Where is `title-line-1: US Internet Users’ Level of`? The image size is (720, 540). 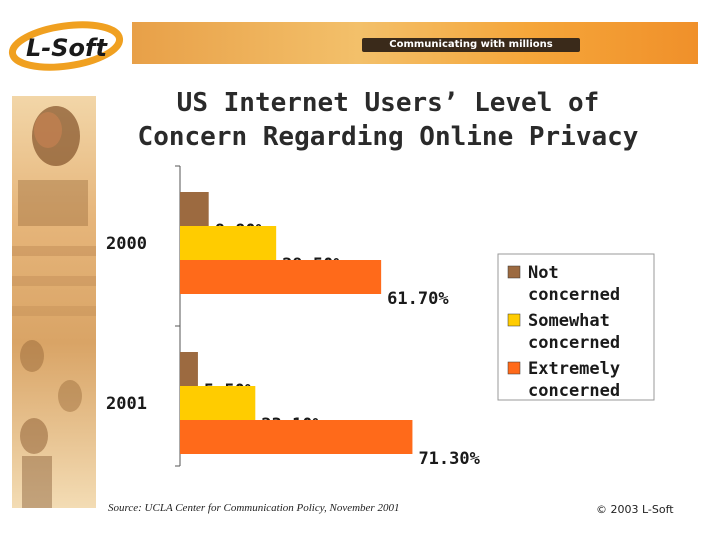
title-line-1: US Internet Users’ Level of is located at coordinates (388, 103).